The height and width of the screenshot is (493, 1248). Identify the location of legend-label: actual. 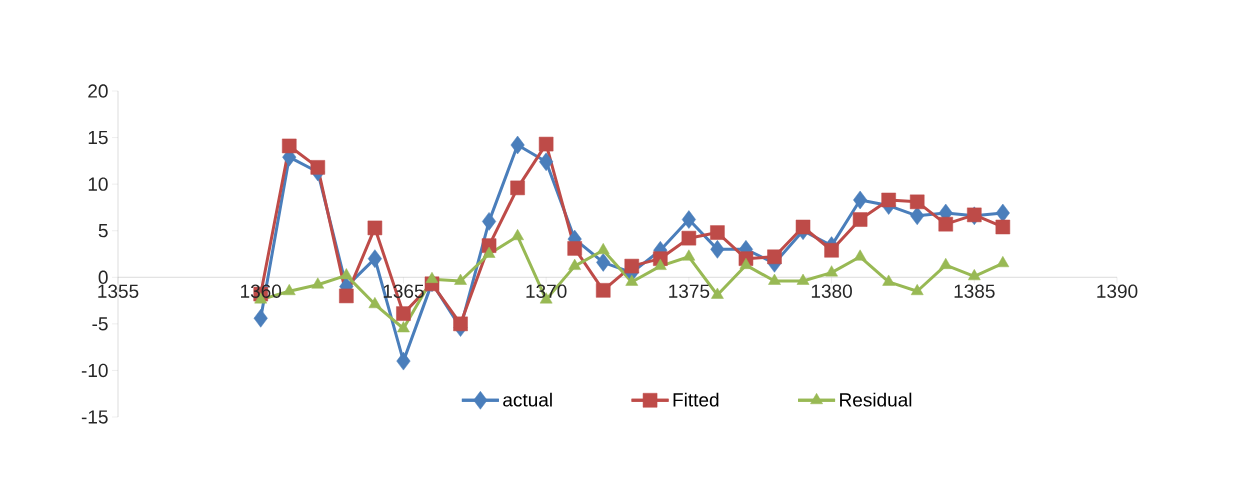
(527, 399).